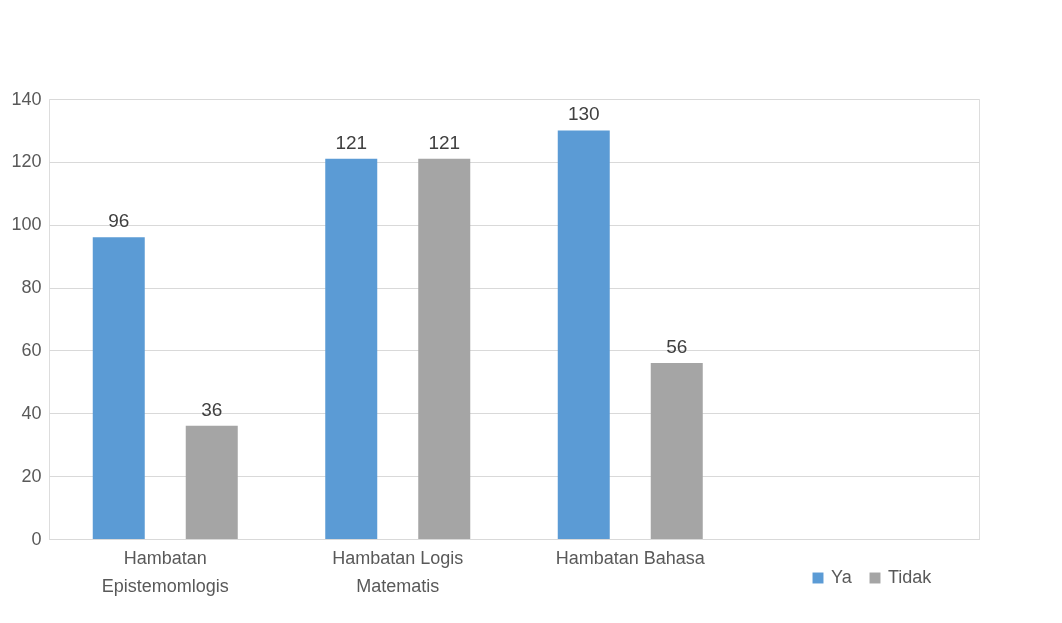  I want to click on legend-label: Ya, so click(842, 577).